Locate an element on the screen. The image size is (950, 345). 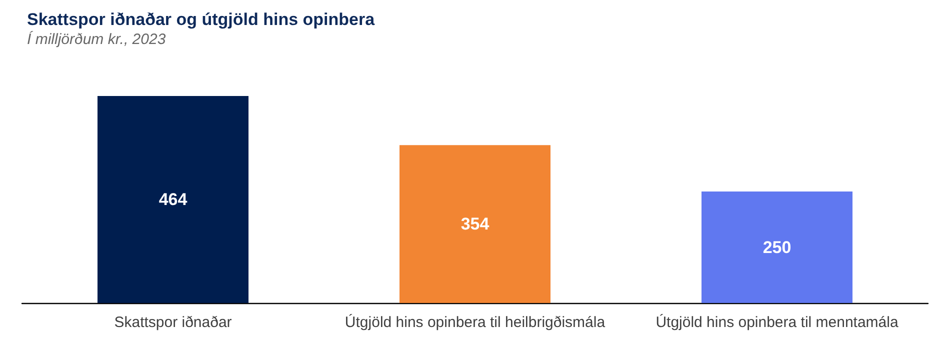
x-tick-label: Útgjöld hins opinbera til menntamála is located at coordinates (777, 322).